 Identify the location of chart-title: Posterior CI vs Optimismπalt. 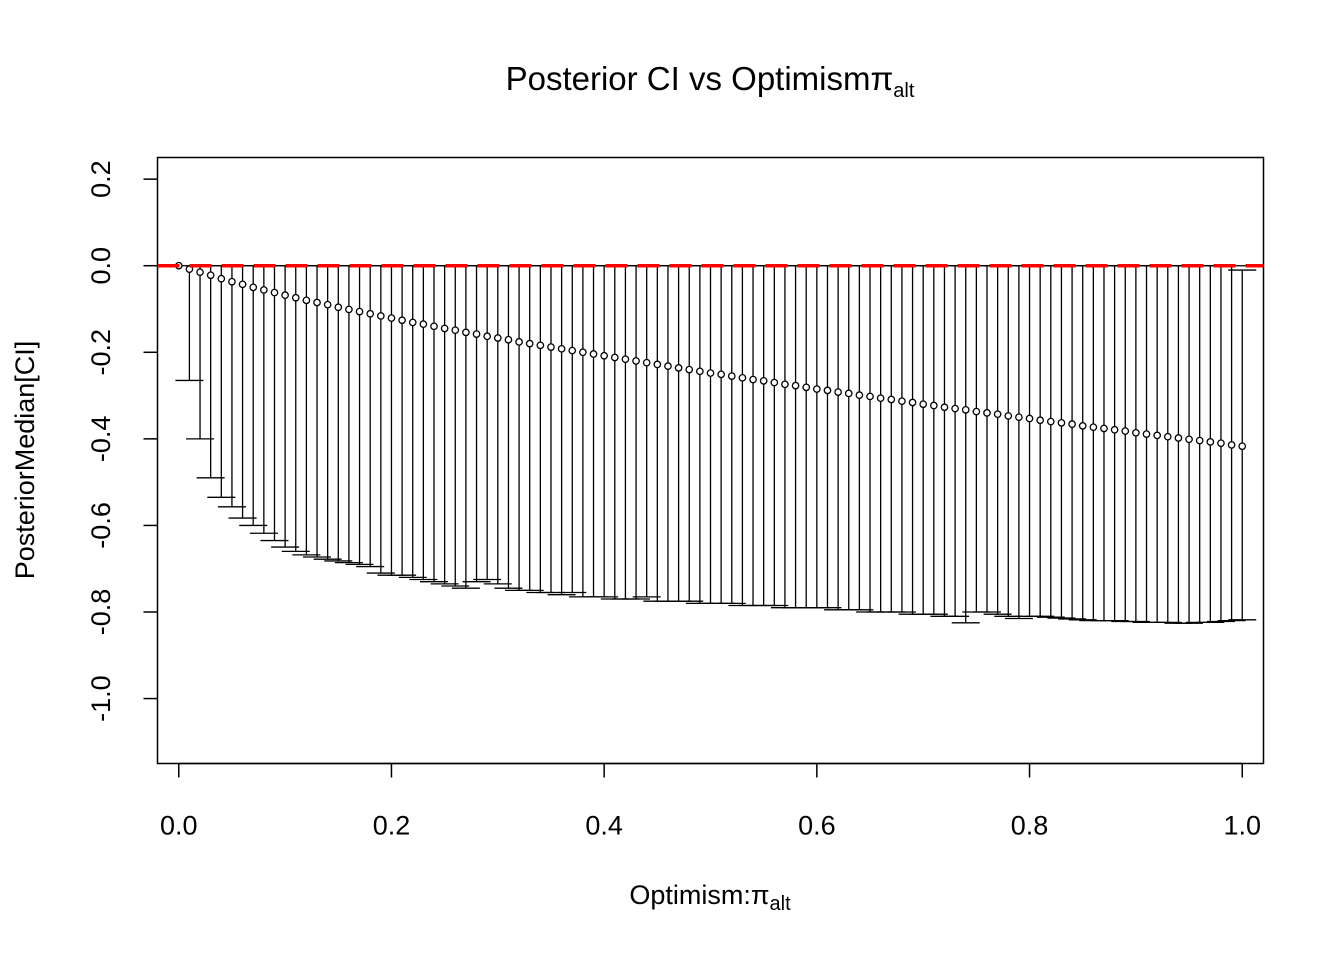
(710, 81).